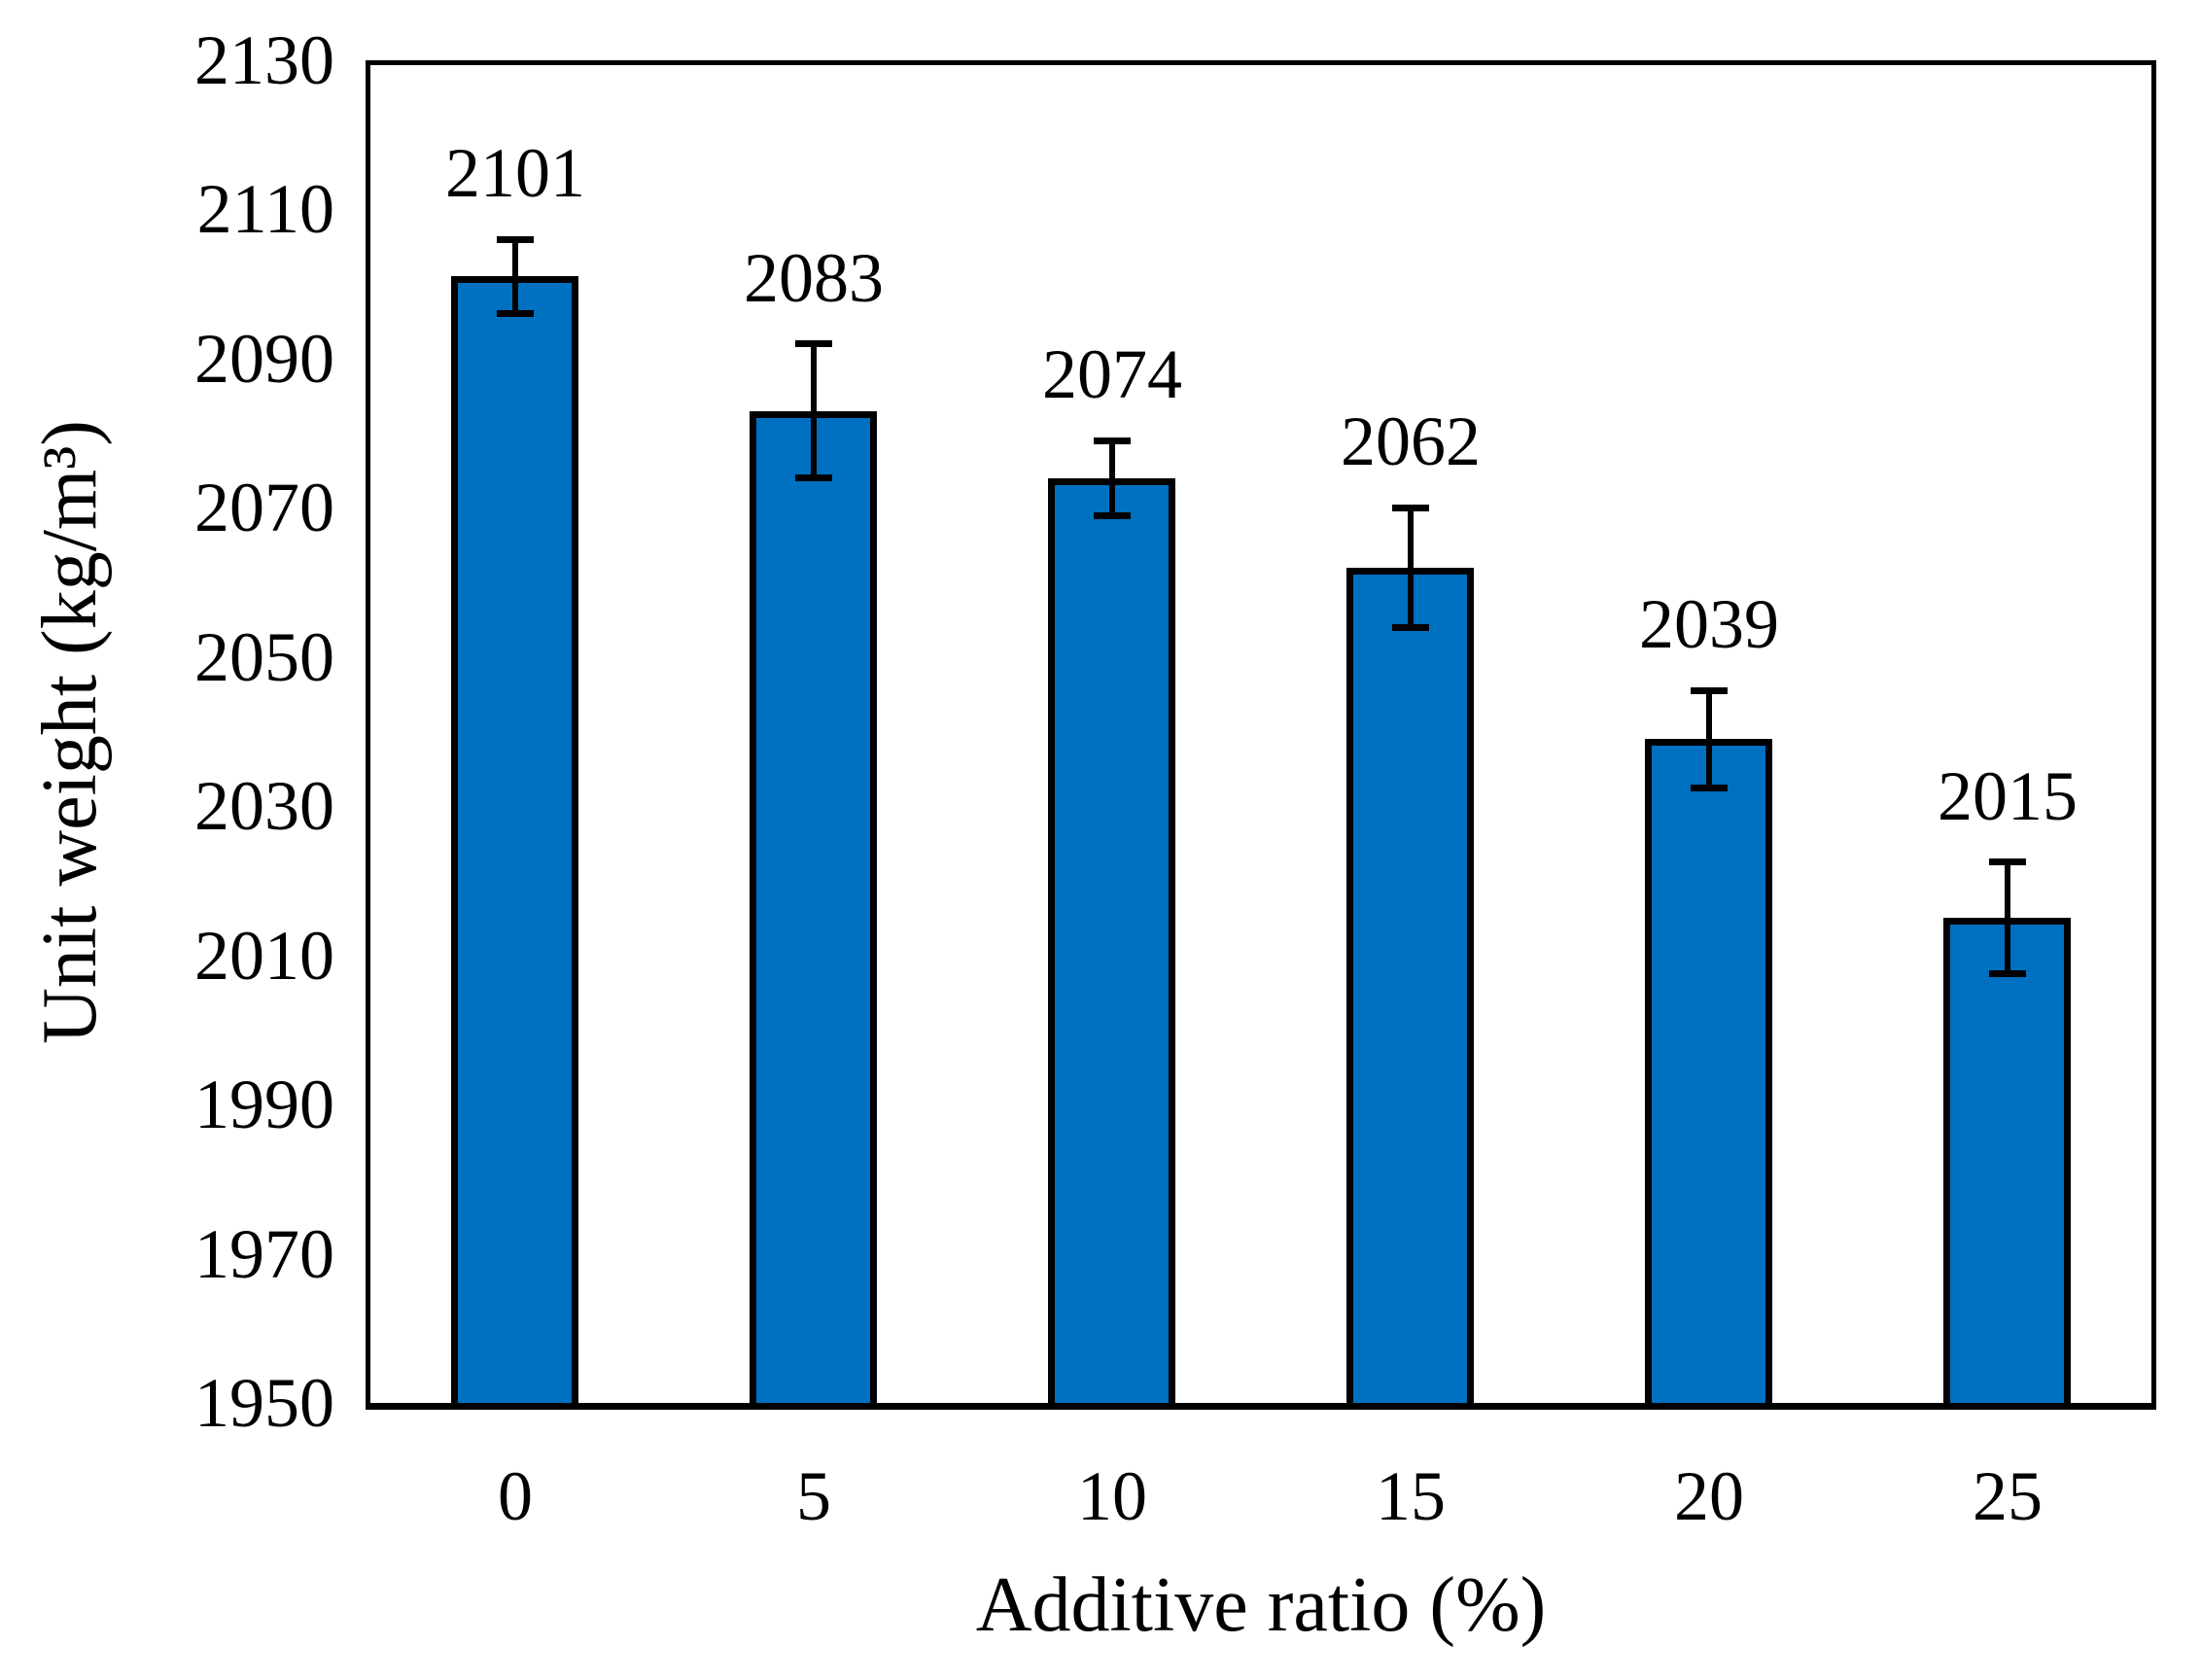 The image size is (2201, 1680). I want to click on bar-value-label: 2101, so click(515, 173).